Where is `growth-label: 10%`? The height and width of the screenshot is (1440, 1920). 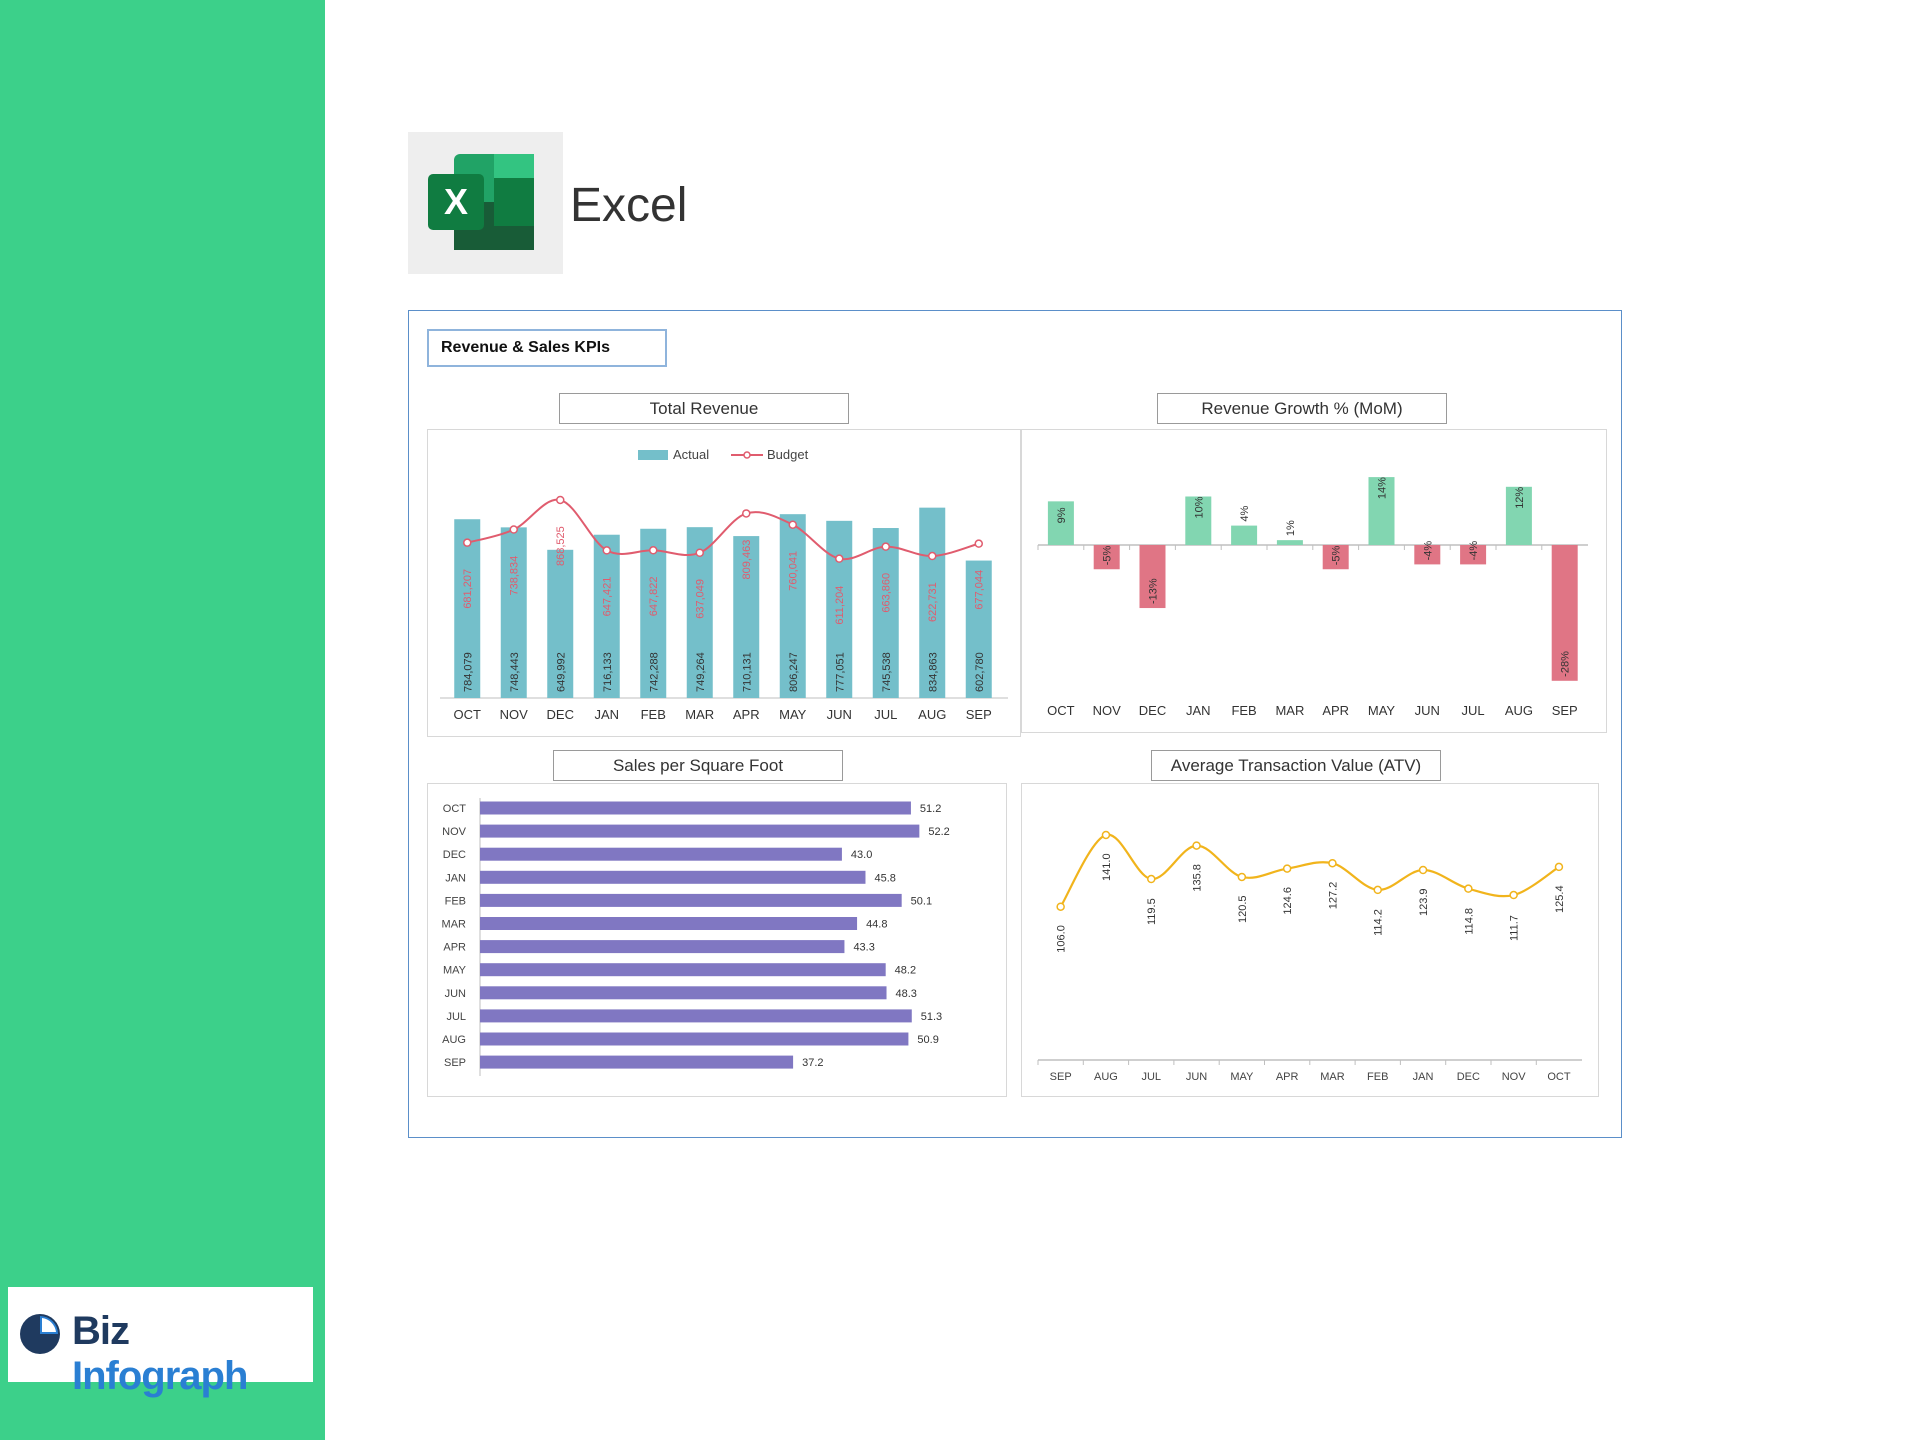 growth-label: 10% is located at coordinates (1199, 507).